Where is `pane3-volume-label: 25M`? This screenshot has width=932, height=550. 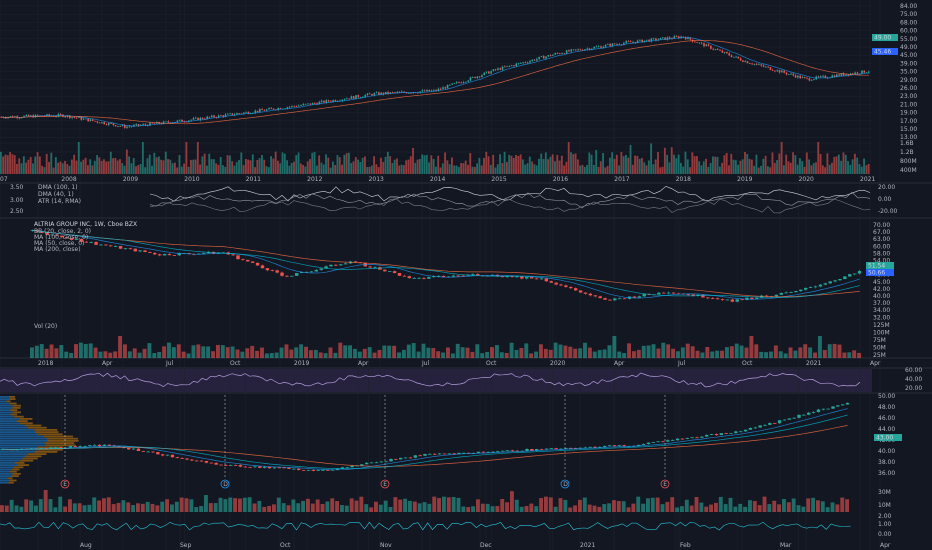
pane3-volume-label: 25M is located at coordinates (879, 355).